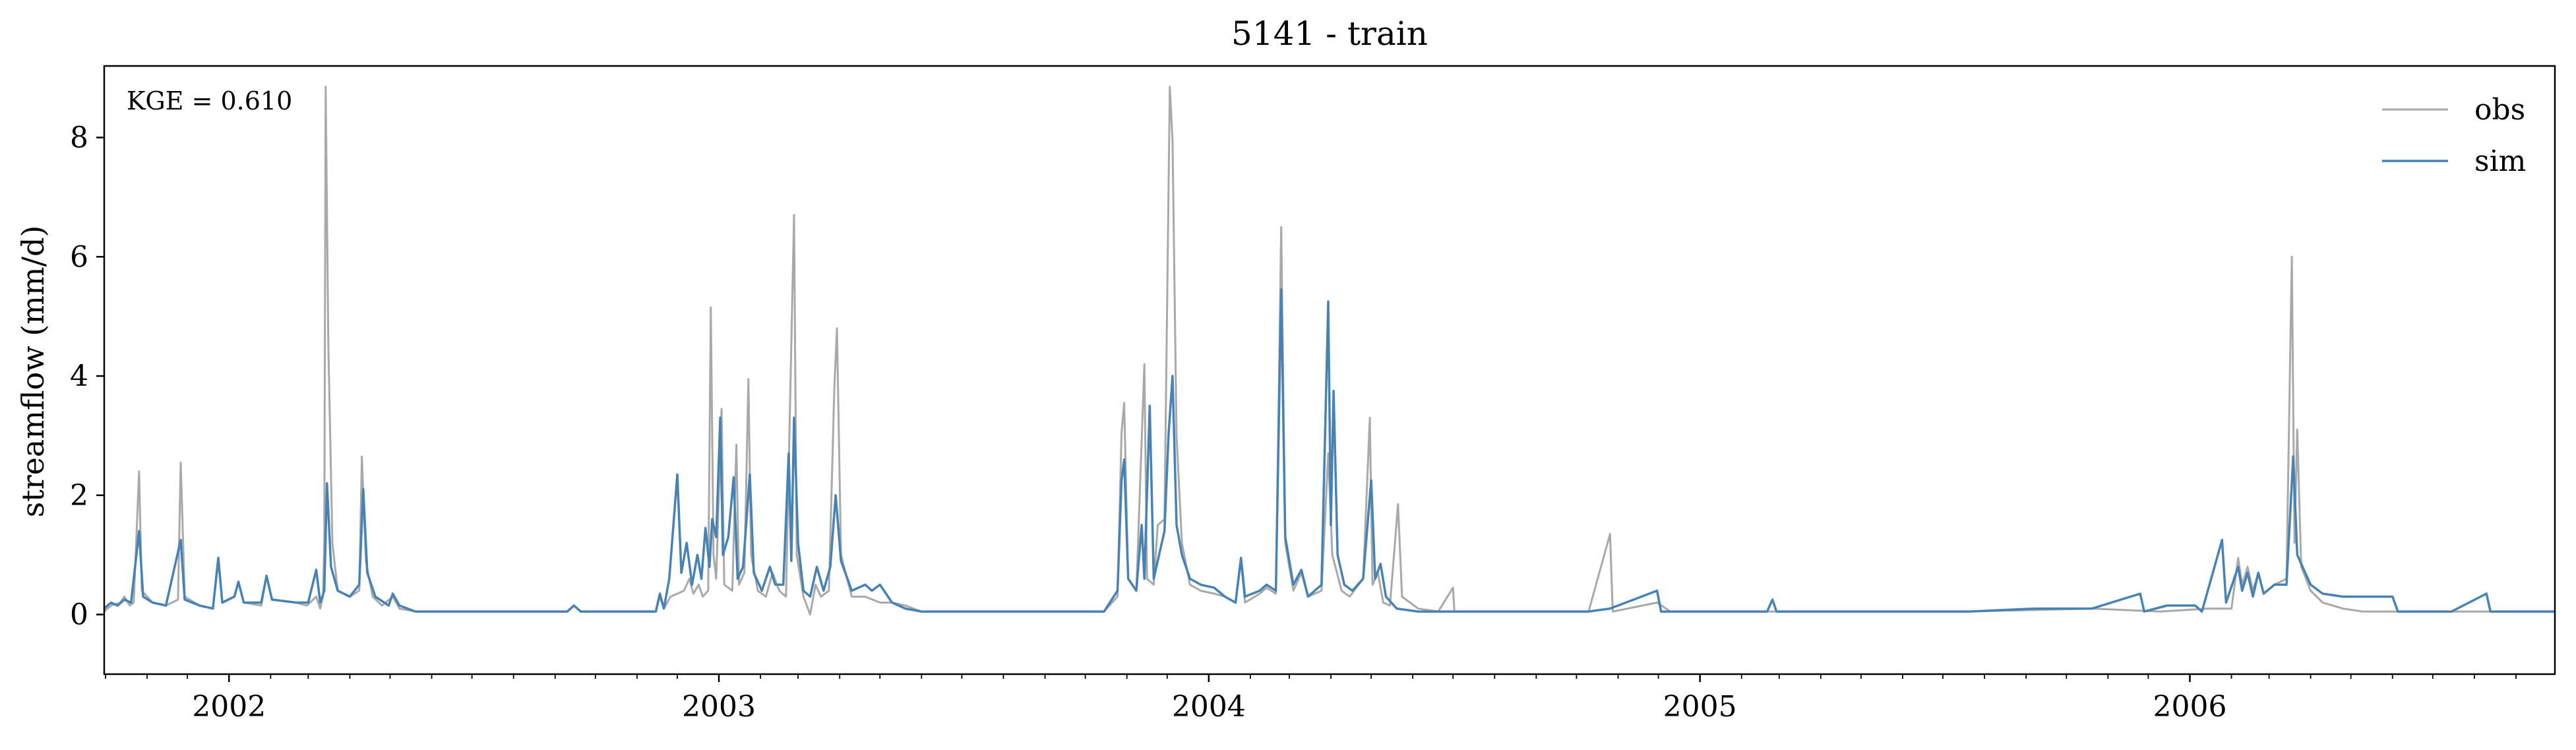 The height and width of the screenshot is (750, 2576). Describe the element at coordinates (1209, 707) in the screenshot. I see `x-tick-label: 2004` at that location.